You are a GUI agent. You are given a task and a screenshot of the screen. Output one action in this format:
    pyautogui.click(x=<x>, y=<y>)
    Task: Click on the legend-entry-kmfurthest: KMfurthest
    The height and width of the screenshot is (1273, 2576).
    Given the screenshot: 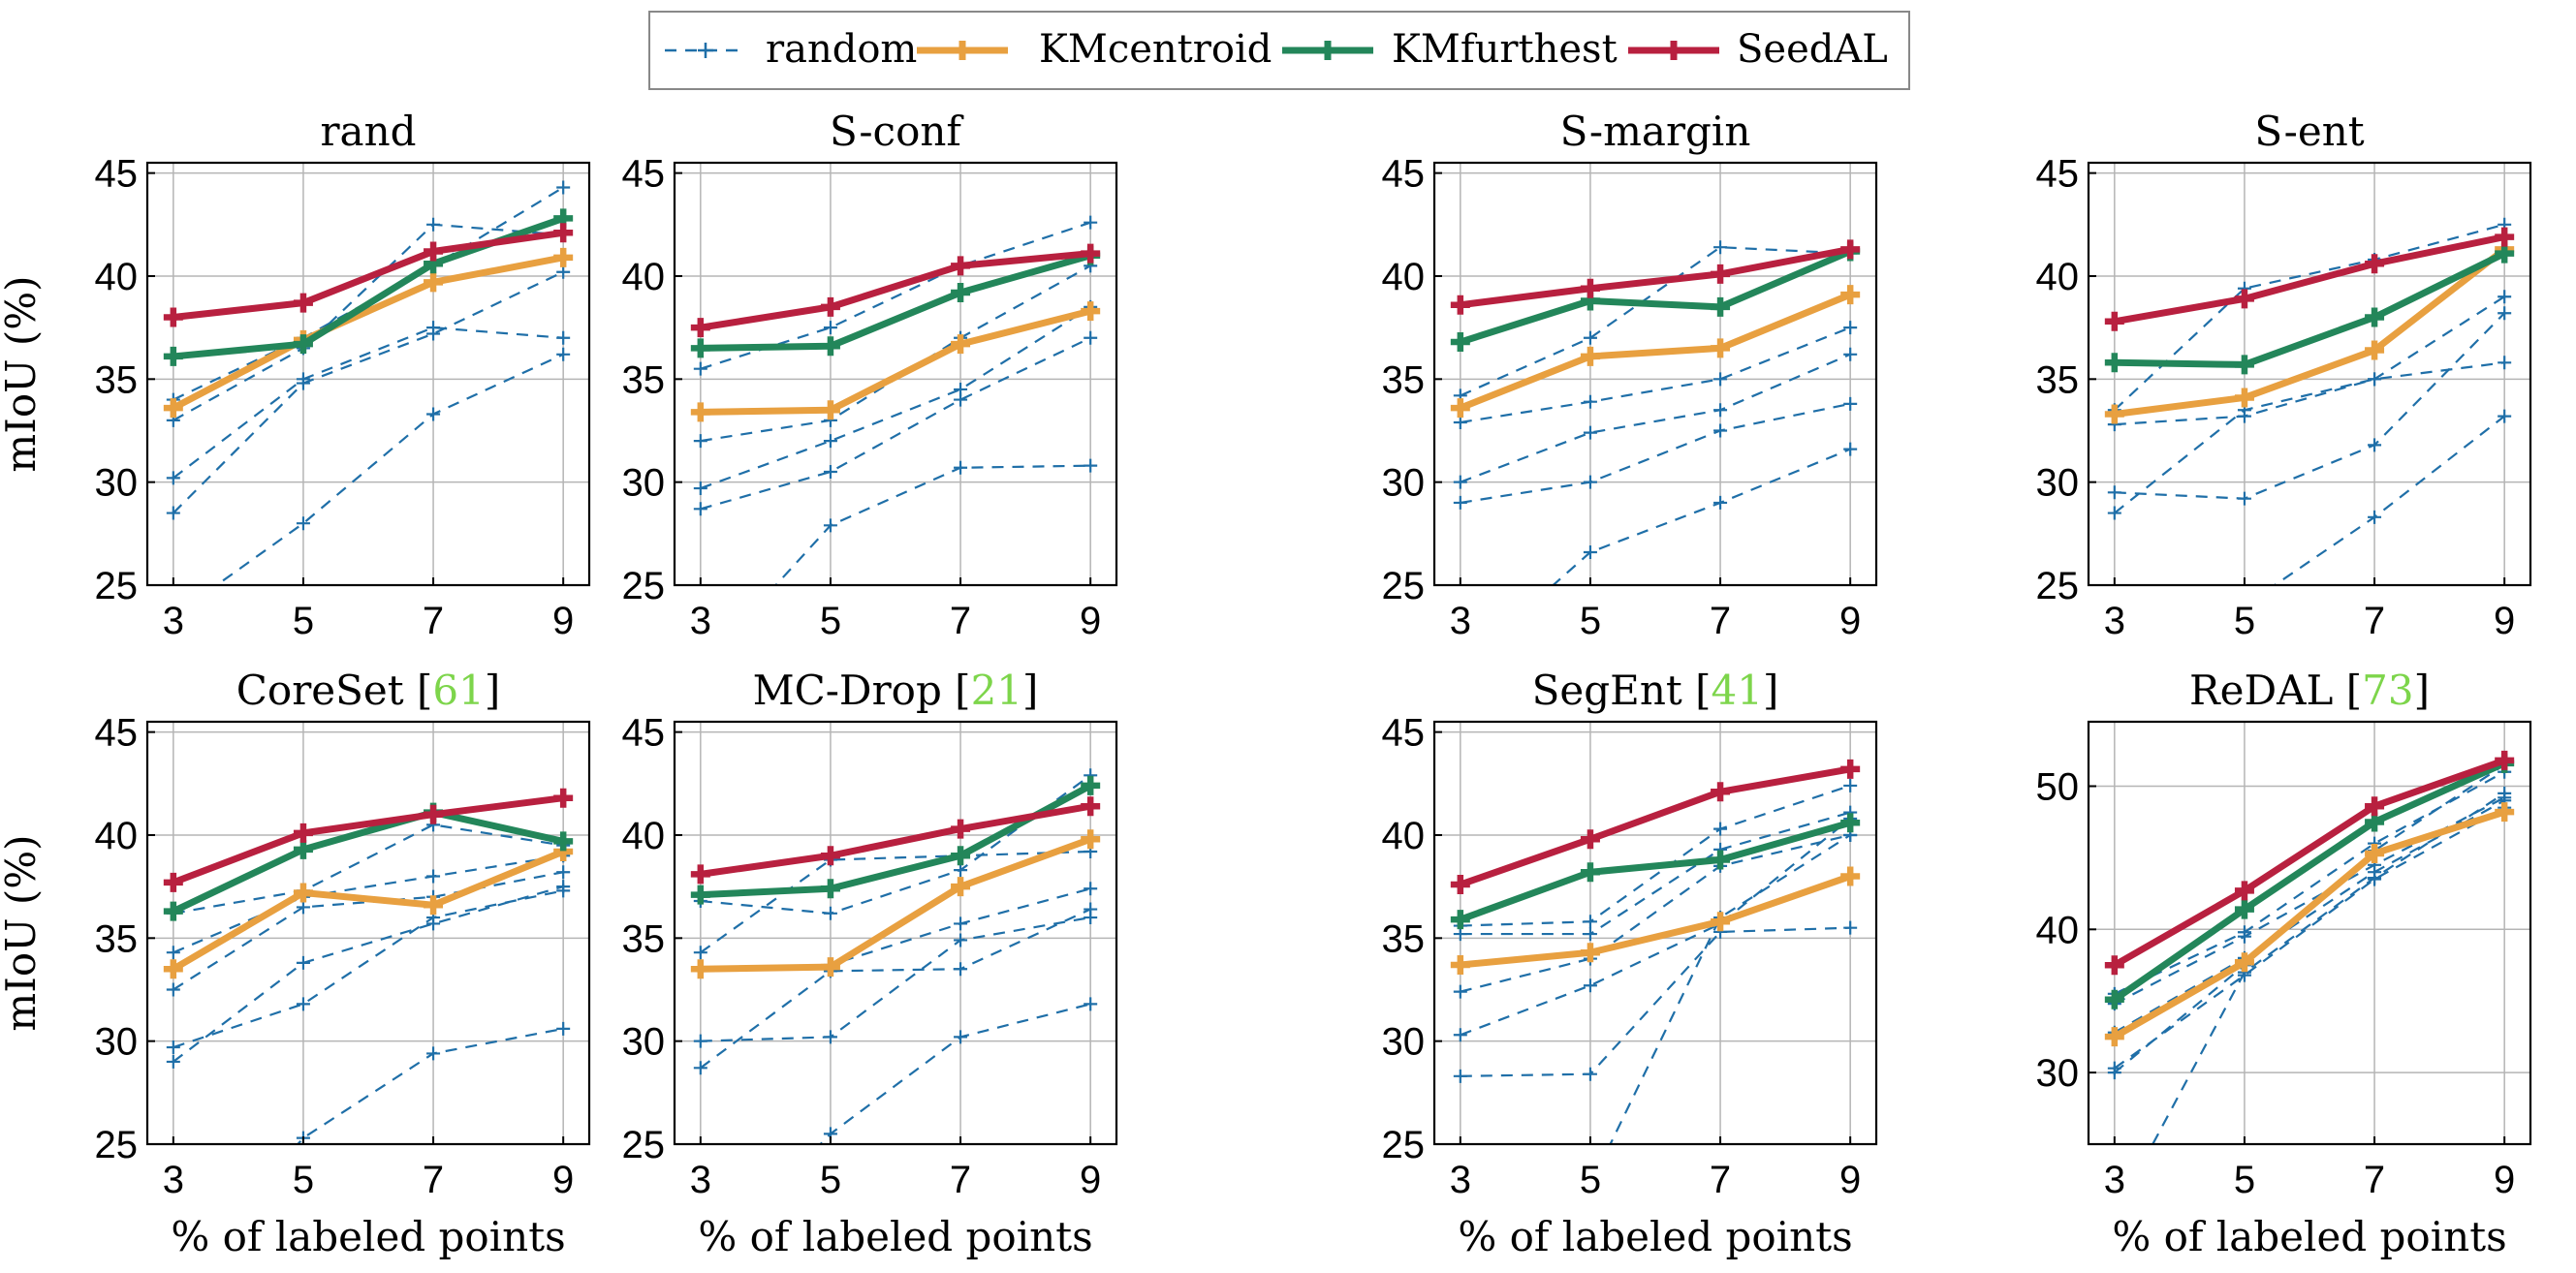 What is the action you would take?
    pyautogui.click(x=1450, y=49)
    